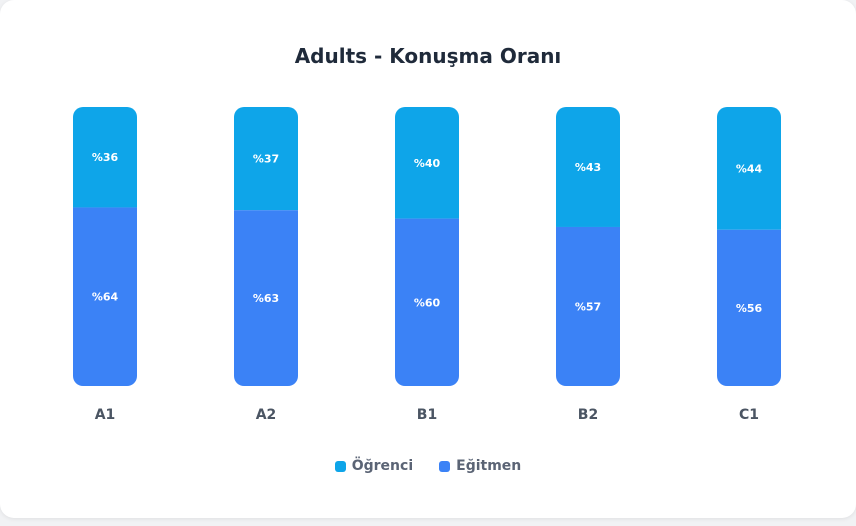 The image size is (856, 526). What do you see at coordinates (489, 466) in the screenshot?
I see `legend-label-egitmen: Eğitmen` at bounding box center [489, 466].